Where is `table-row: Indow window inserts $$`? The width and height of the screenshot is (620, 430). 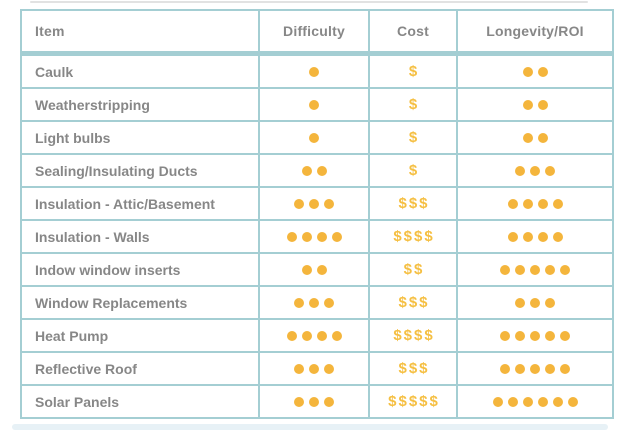 table-row: Indow window inserts $$ is located at coordinates (317, 269).